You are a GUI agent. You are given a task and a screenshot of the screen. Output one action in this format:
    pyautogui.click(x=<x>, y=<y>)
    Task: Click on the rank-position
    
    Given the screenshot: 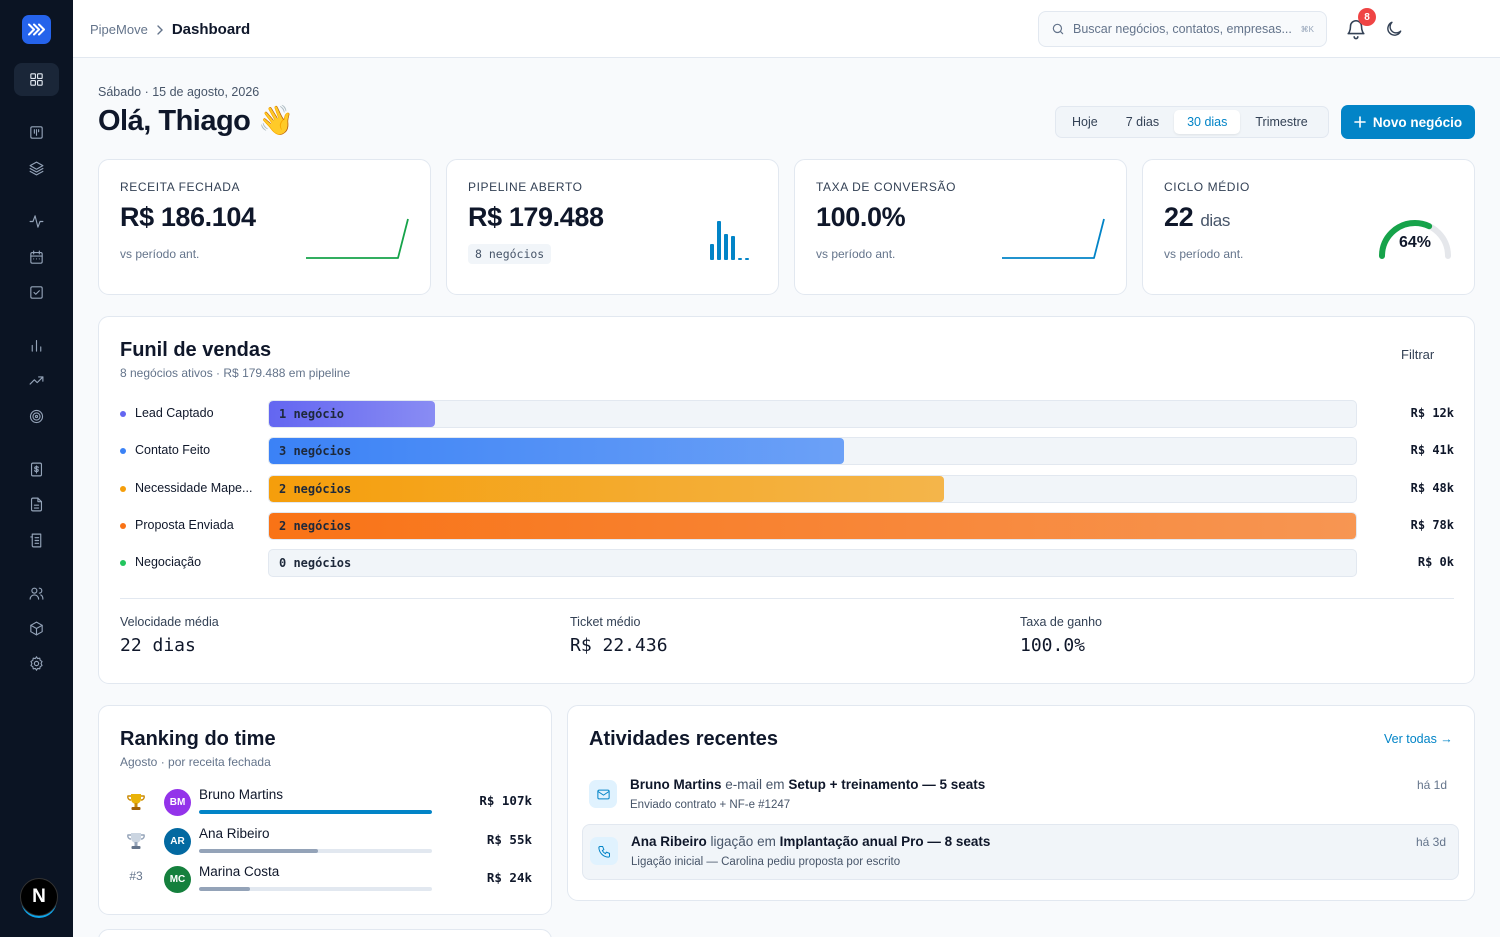 What is the action you would take?
    pyautogui.click(x=136, y=842)
    